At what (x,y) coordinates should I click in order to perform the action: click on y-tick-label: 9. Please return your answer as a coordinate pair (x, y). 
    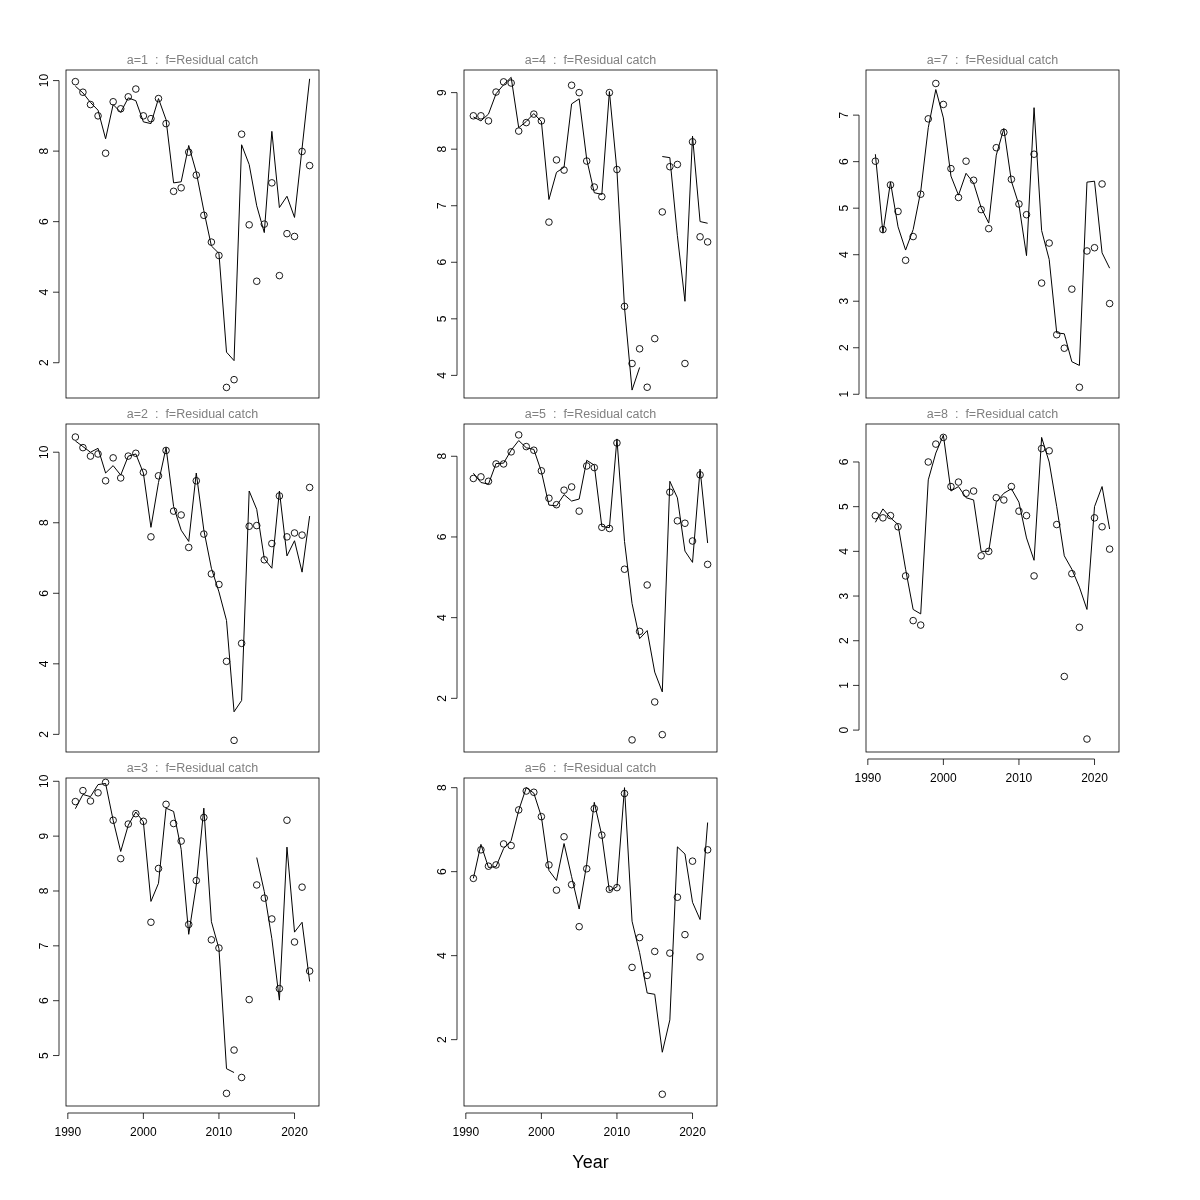
    Looking at the image, I should click on (44, 836).